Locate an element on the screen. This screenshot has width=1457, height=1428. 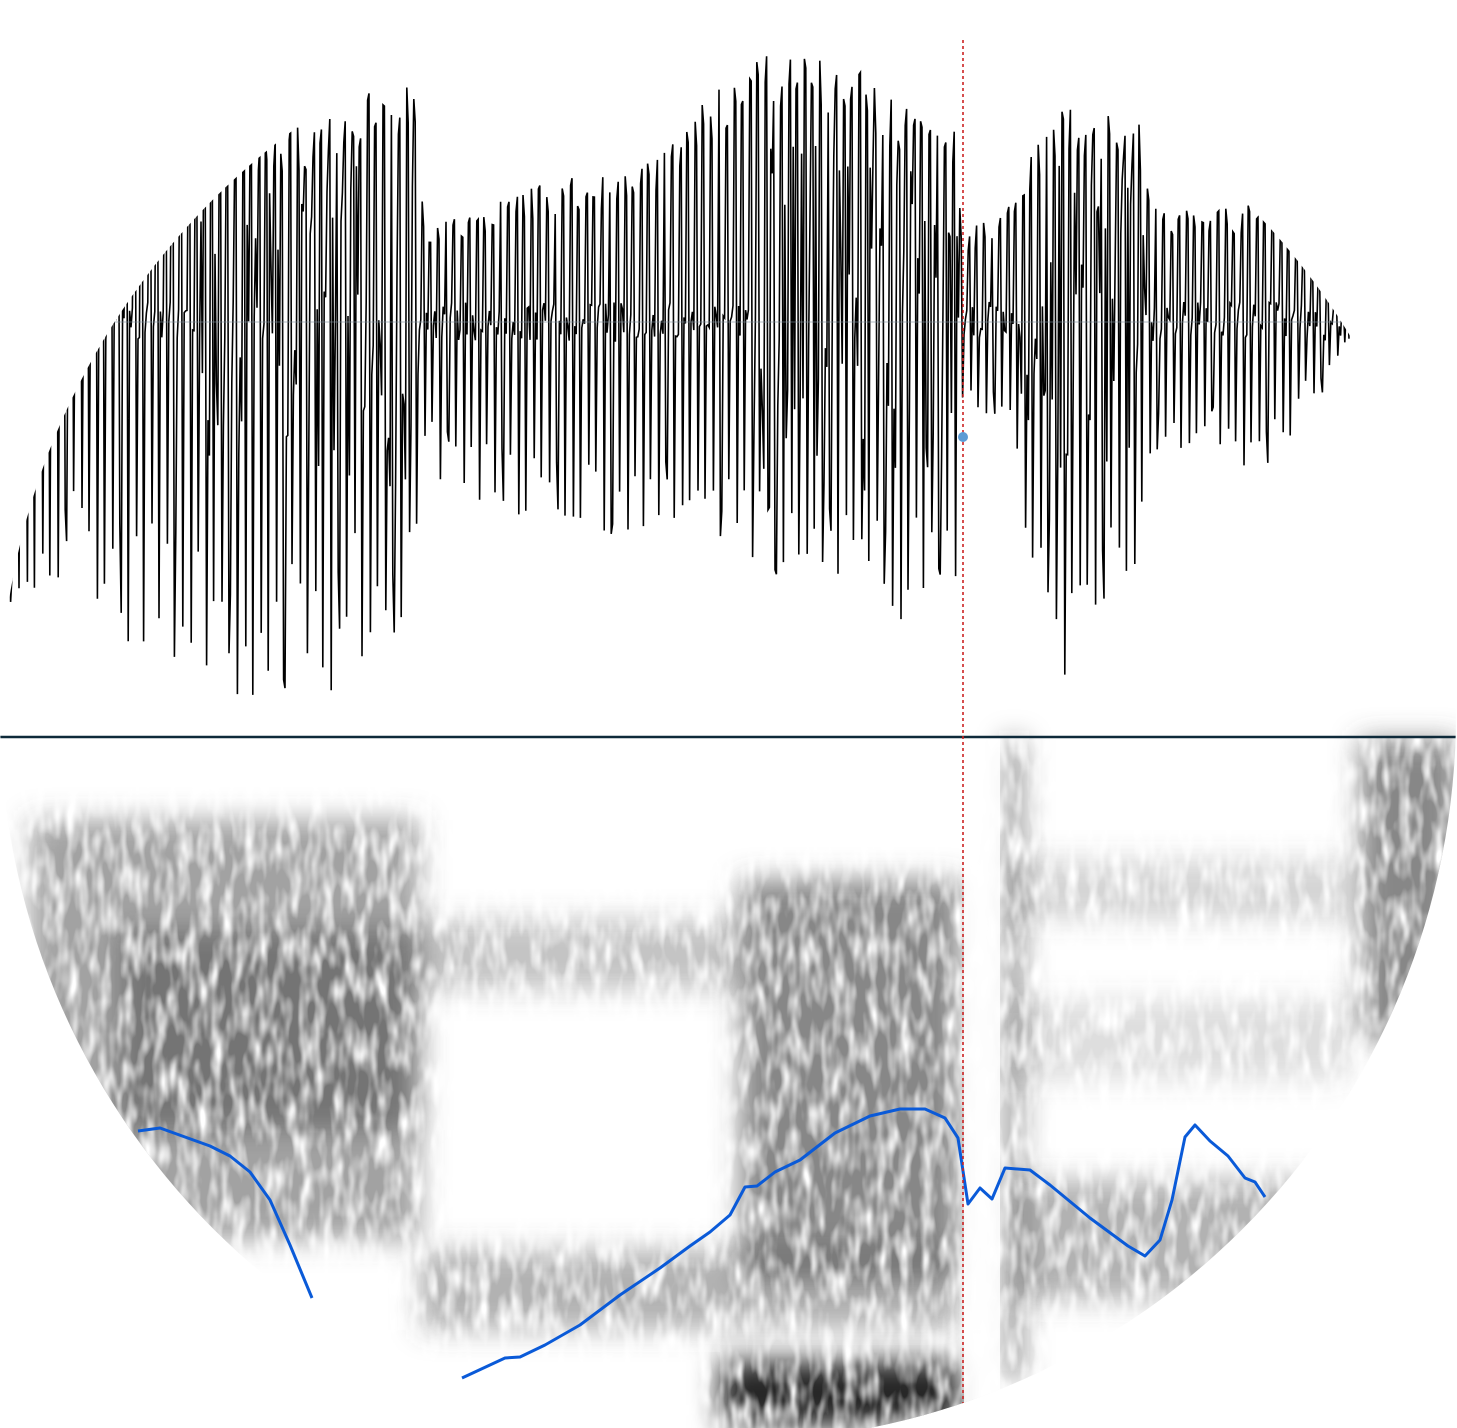
silence-gap is located at coordinates (982, 1082).